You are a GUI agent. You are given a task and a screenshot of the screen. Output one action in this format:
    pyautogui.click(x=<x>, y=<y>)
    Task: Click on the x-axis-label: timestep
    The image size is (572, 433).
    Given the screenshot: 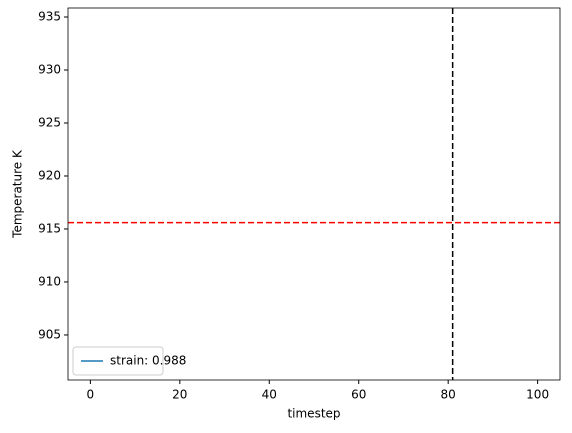 What is the action you would take?
    pyautogui.click(x=313, y=414)
    